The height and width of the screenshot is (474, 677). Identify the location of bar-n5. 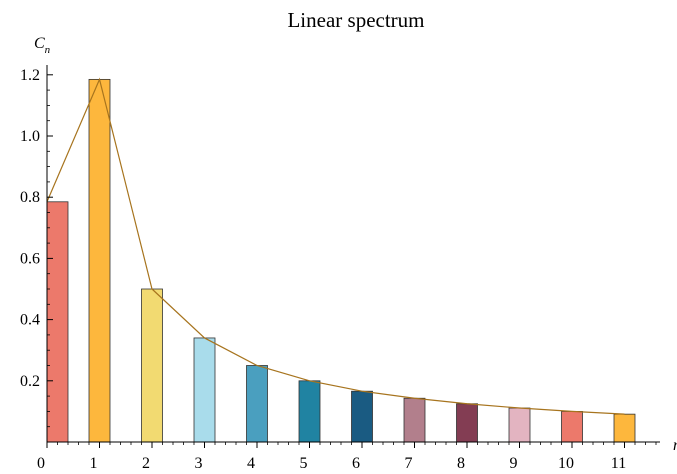
(309, 411).